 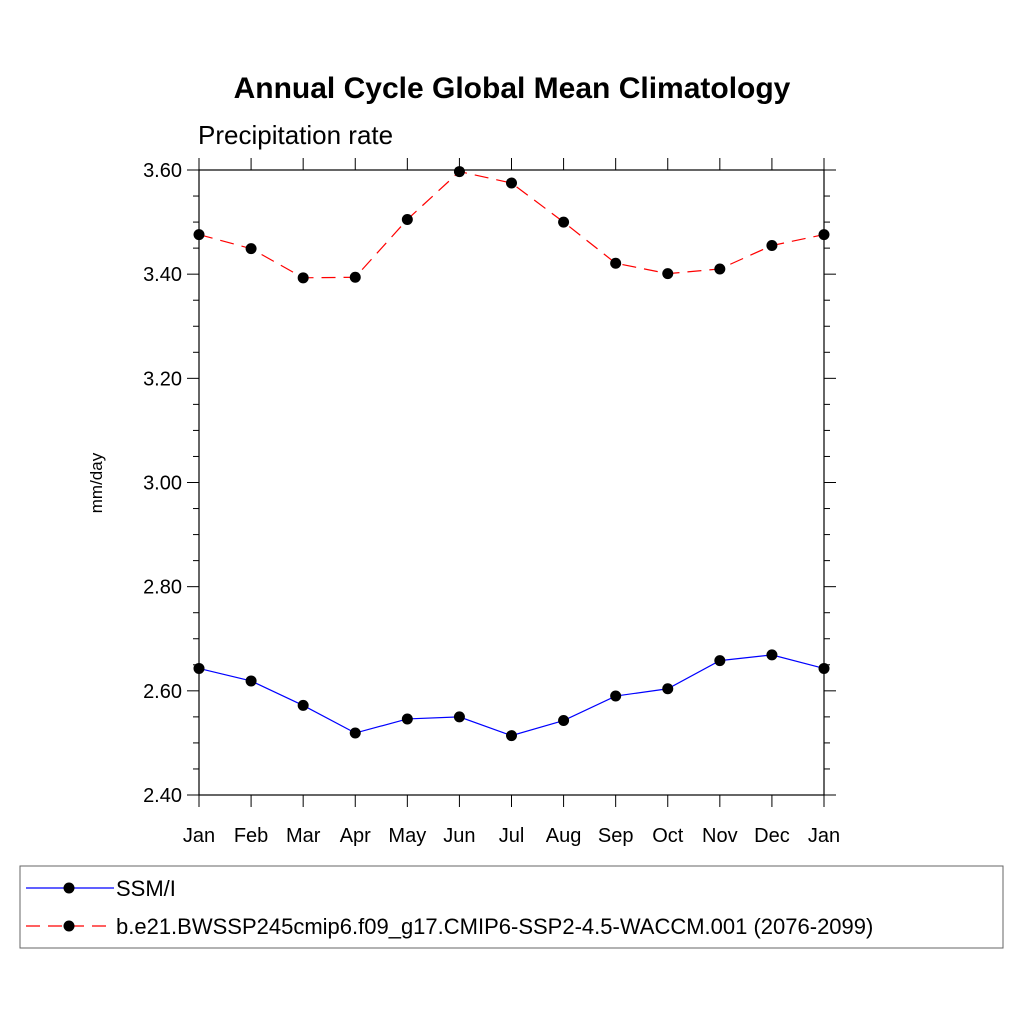 I want to click on chart-subtitle: Precipitation rate, so click(x=295, y=135).